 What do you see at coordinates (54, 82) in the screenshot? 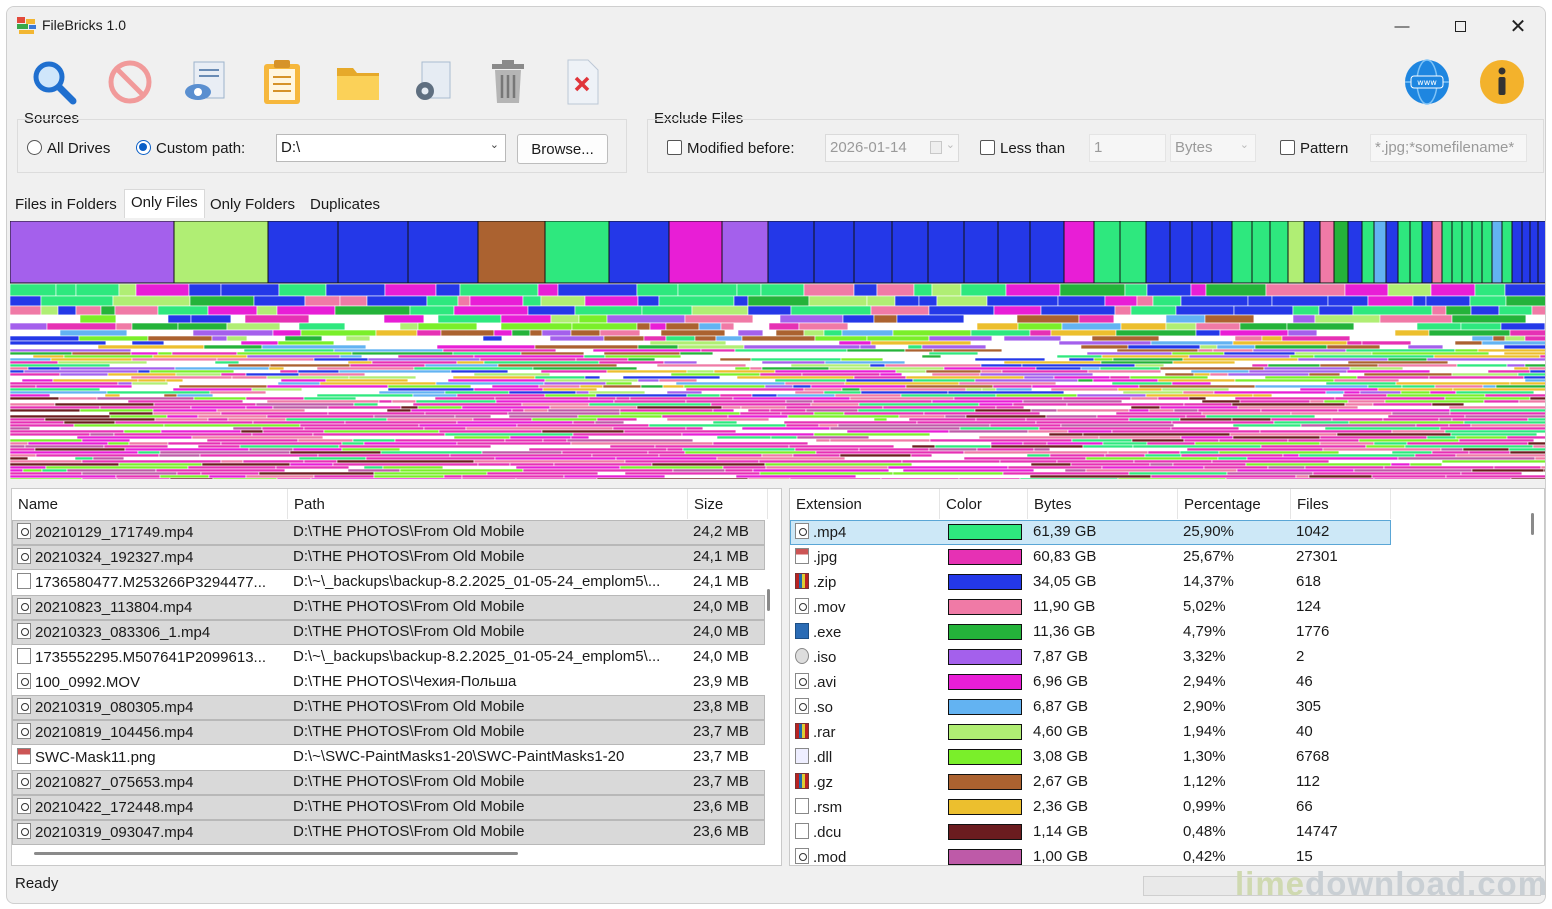
I see `scan-button` at bounding box center [54, 82].